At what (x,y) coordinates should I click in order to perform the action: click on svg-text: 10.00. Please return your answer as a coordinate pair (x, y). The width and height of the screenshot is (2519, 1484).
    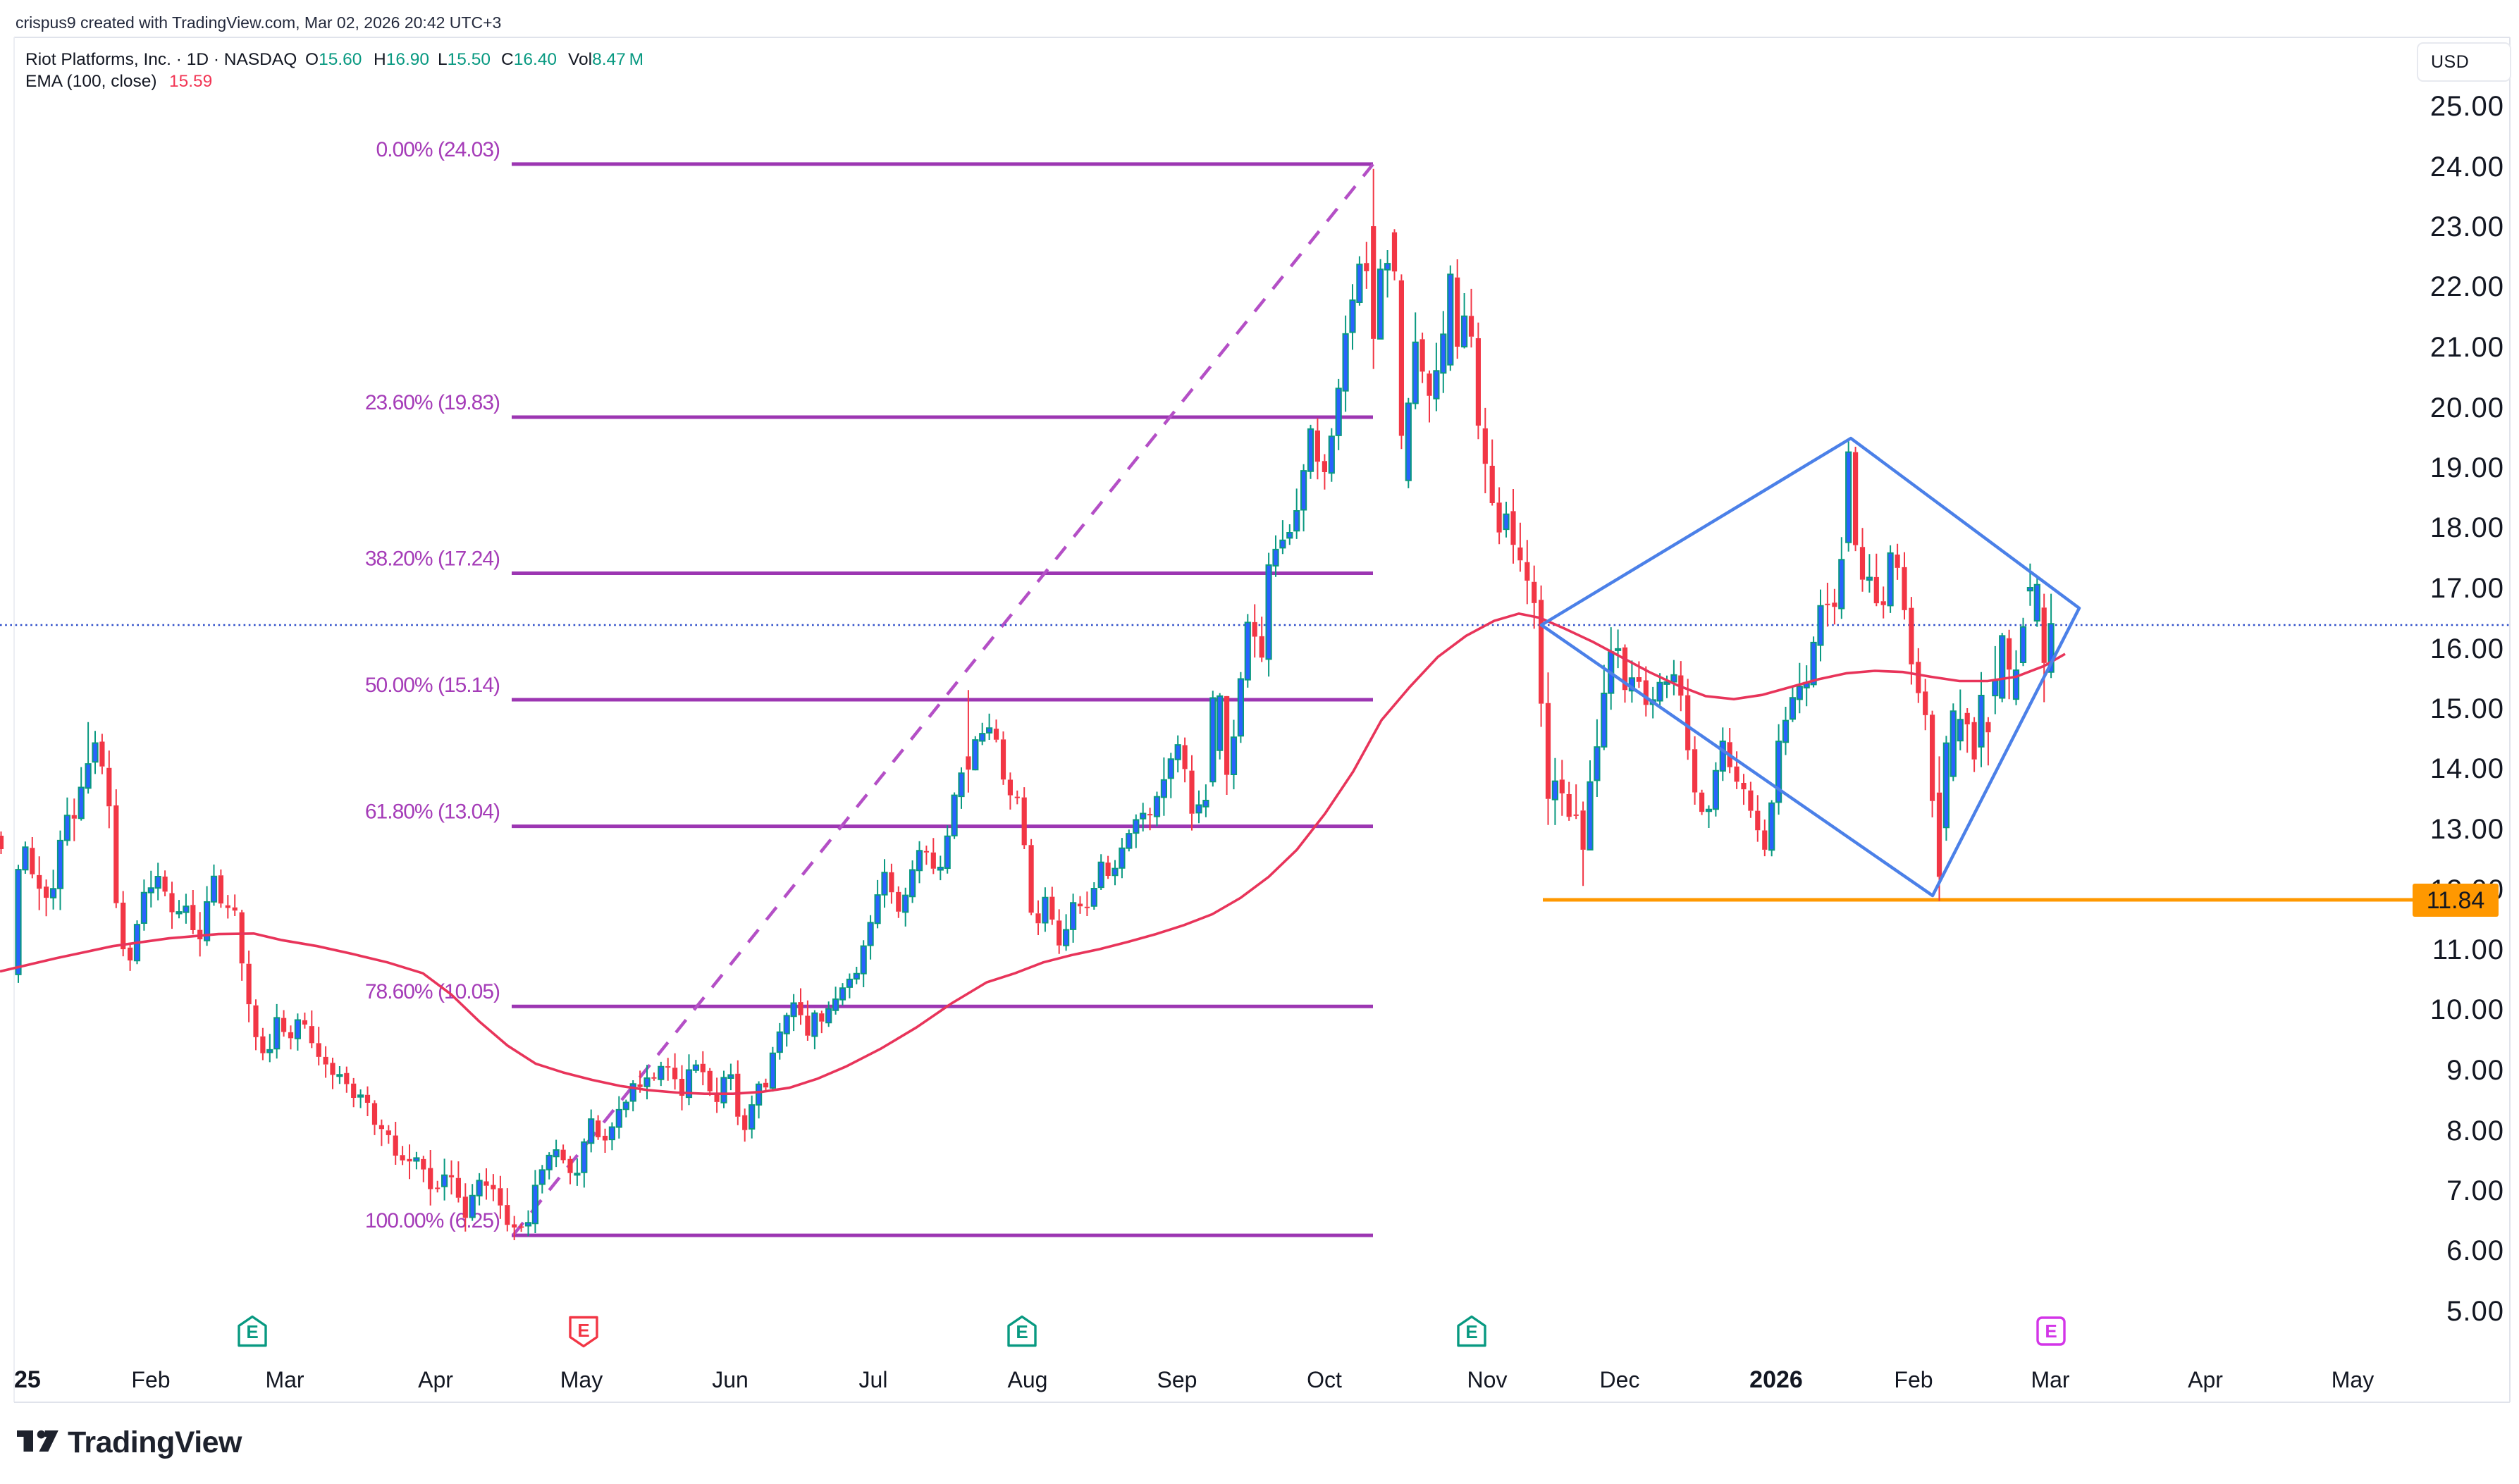
    Looking at the image, I should click on (2467, 1009).